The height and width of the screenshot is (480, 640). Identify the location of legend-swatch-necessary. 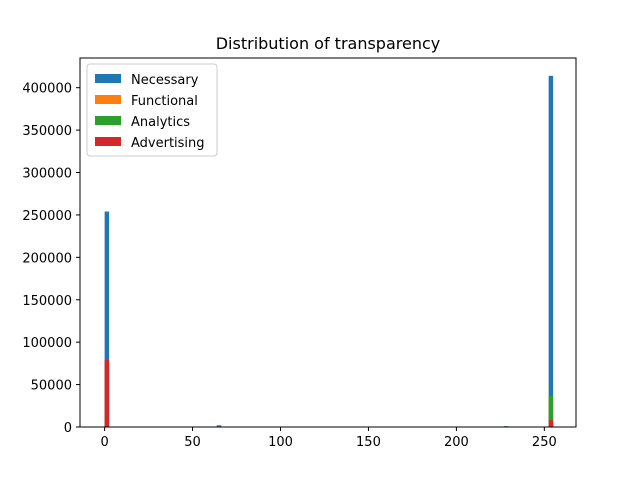
(108, 78).